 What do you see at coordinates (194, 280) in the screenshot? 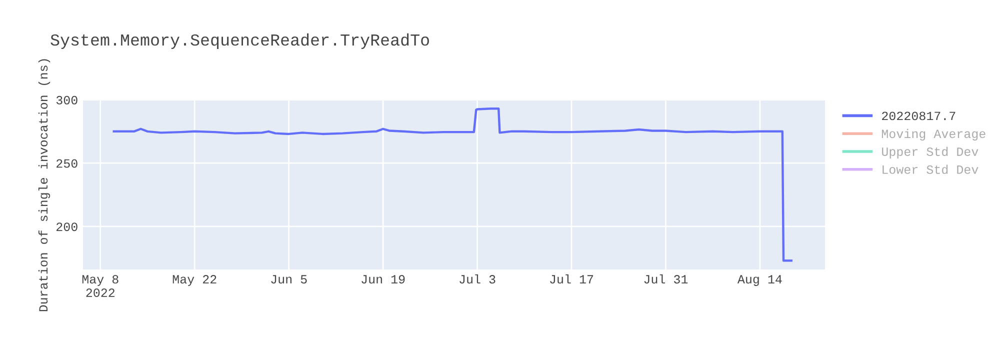
I see `x-tick-label: May 22` at bounding box center [194, 280].